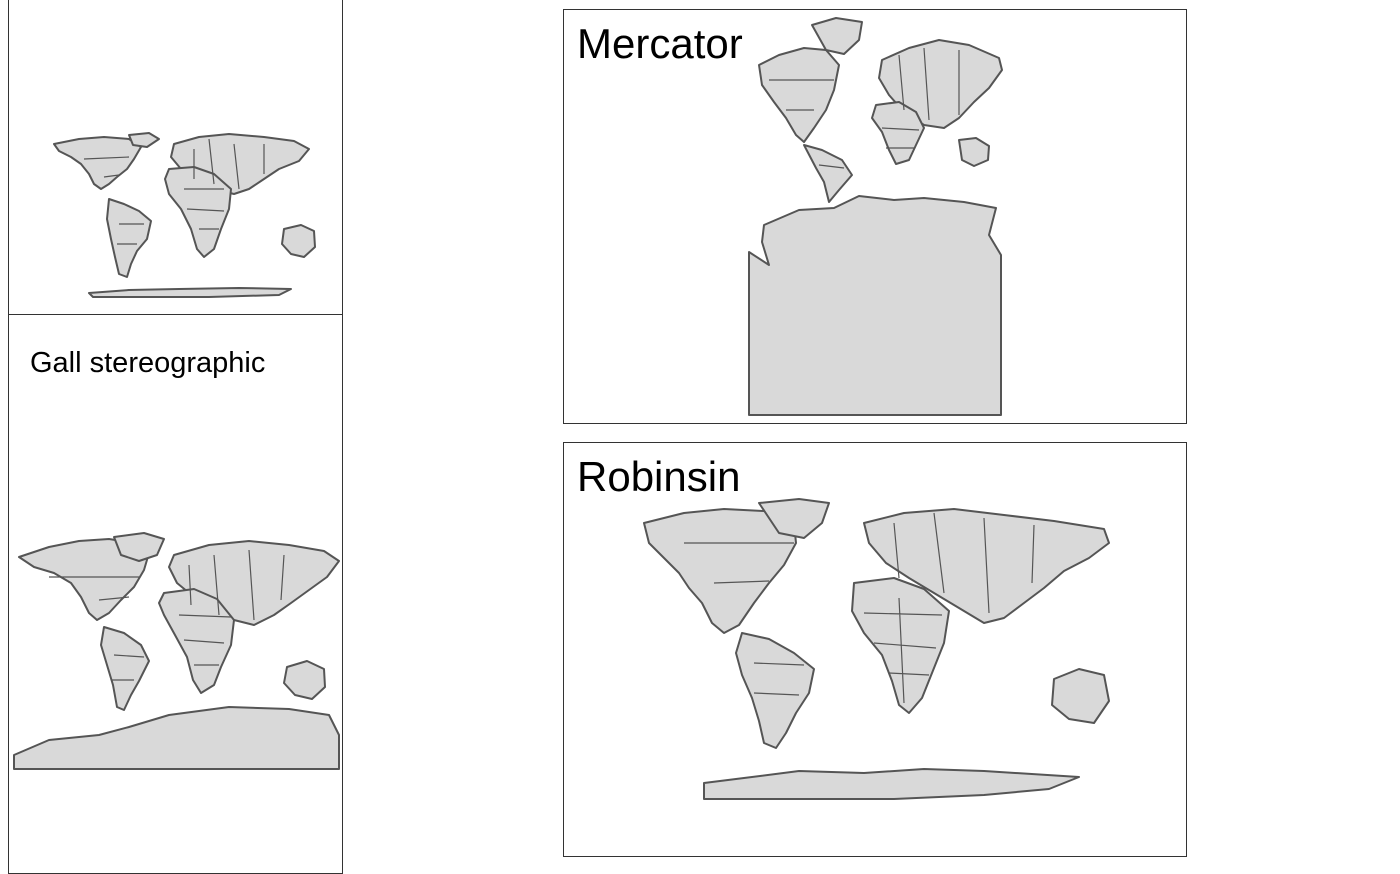  I want to click on world-map-gall, so click(176, 651).